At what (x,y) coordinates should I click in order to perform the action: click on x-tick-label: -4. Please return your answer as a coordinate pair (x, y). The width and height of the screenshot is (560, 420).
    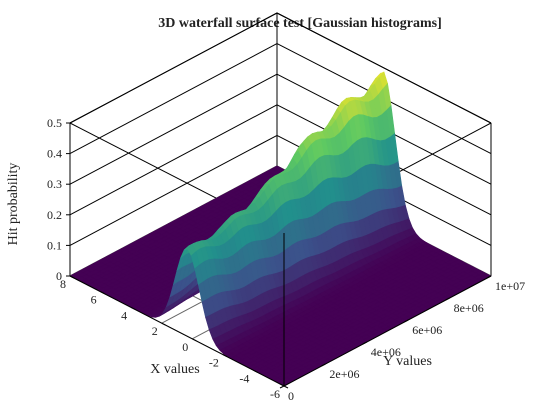
    Looking at the image, I should click on (244, 378).